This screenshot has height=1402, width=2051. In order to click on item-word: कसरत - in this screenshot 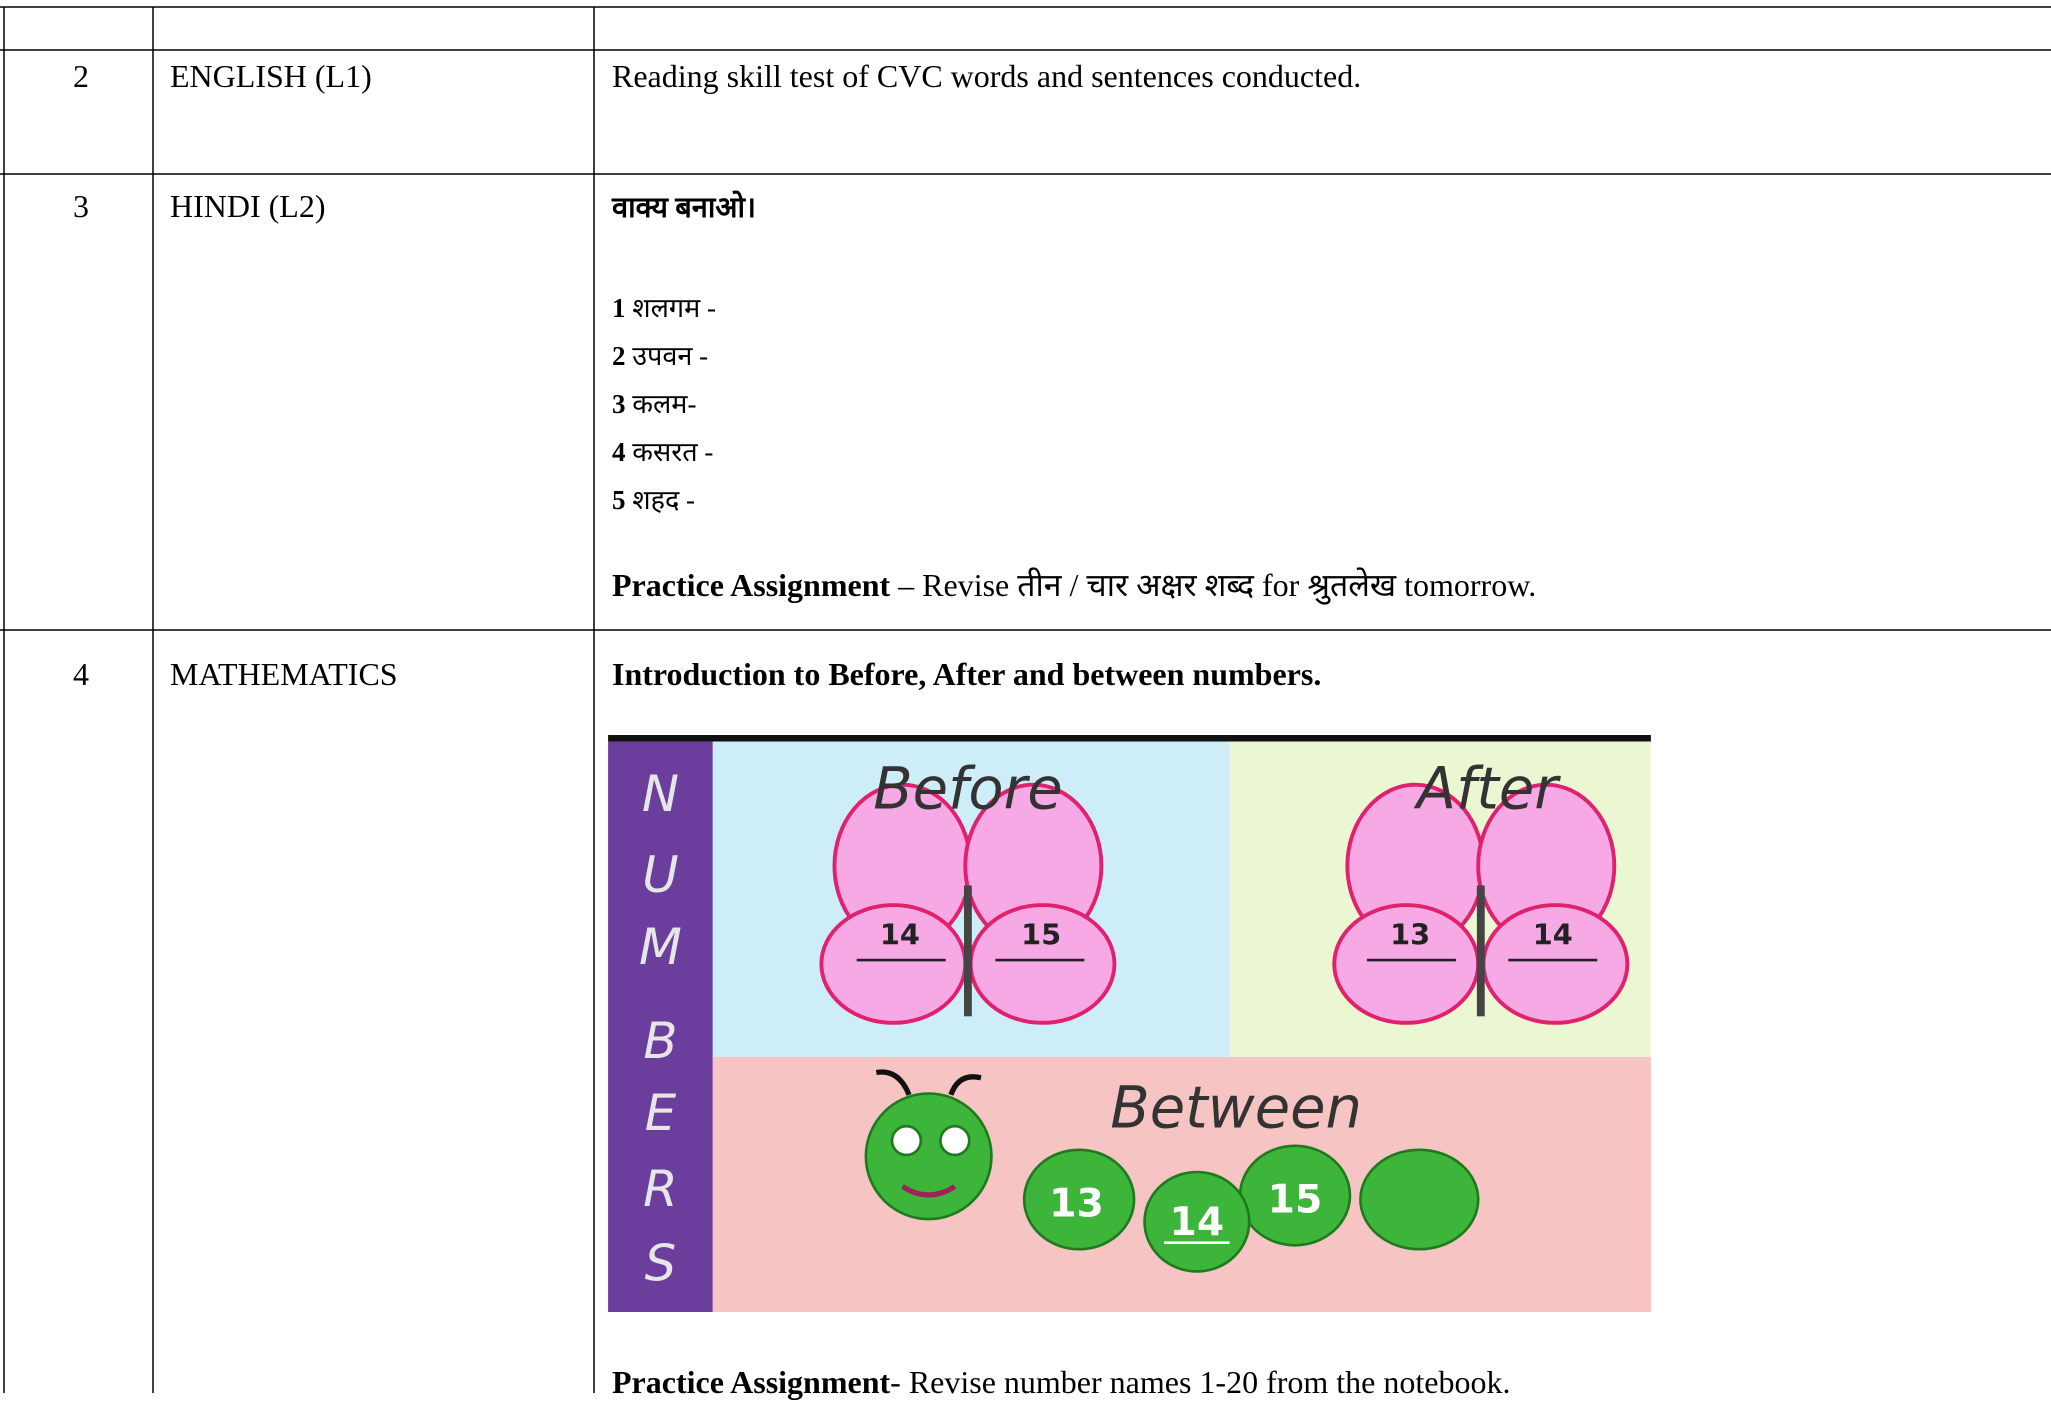, I will do `click(673, 452)`.